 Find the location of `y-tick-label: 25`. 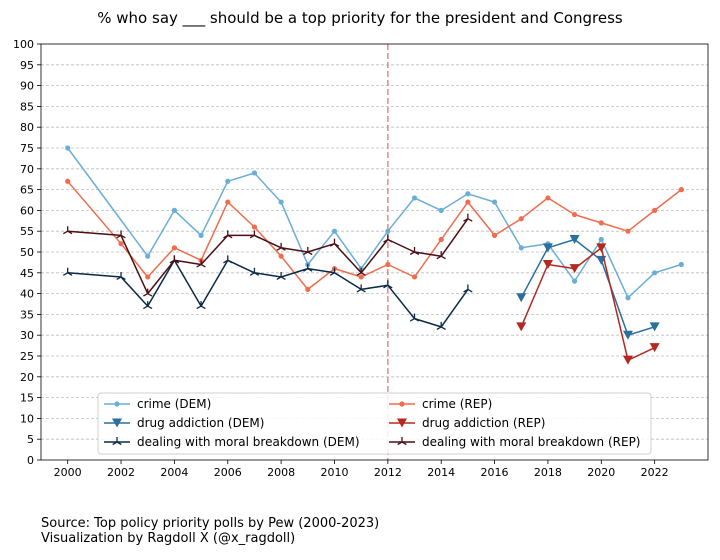

y-tick-label: 25 is located at coordinates (27, 356).